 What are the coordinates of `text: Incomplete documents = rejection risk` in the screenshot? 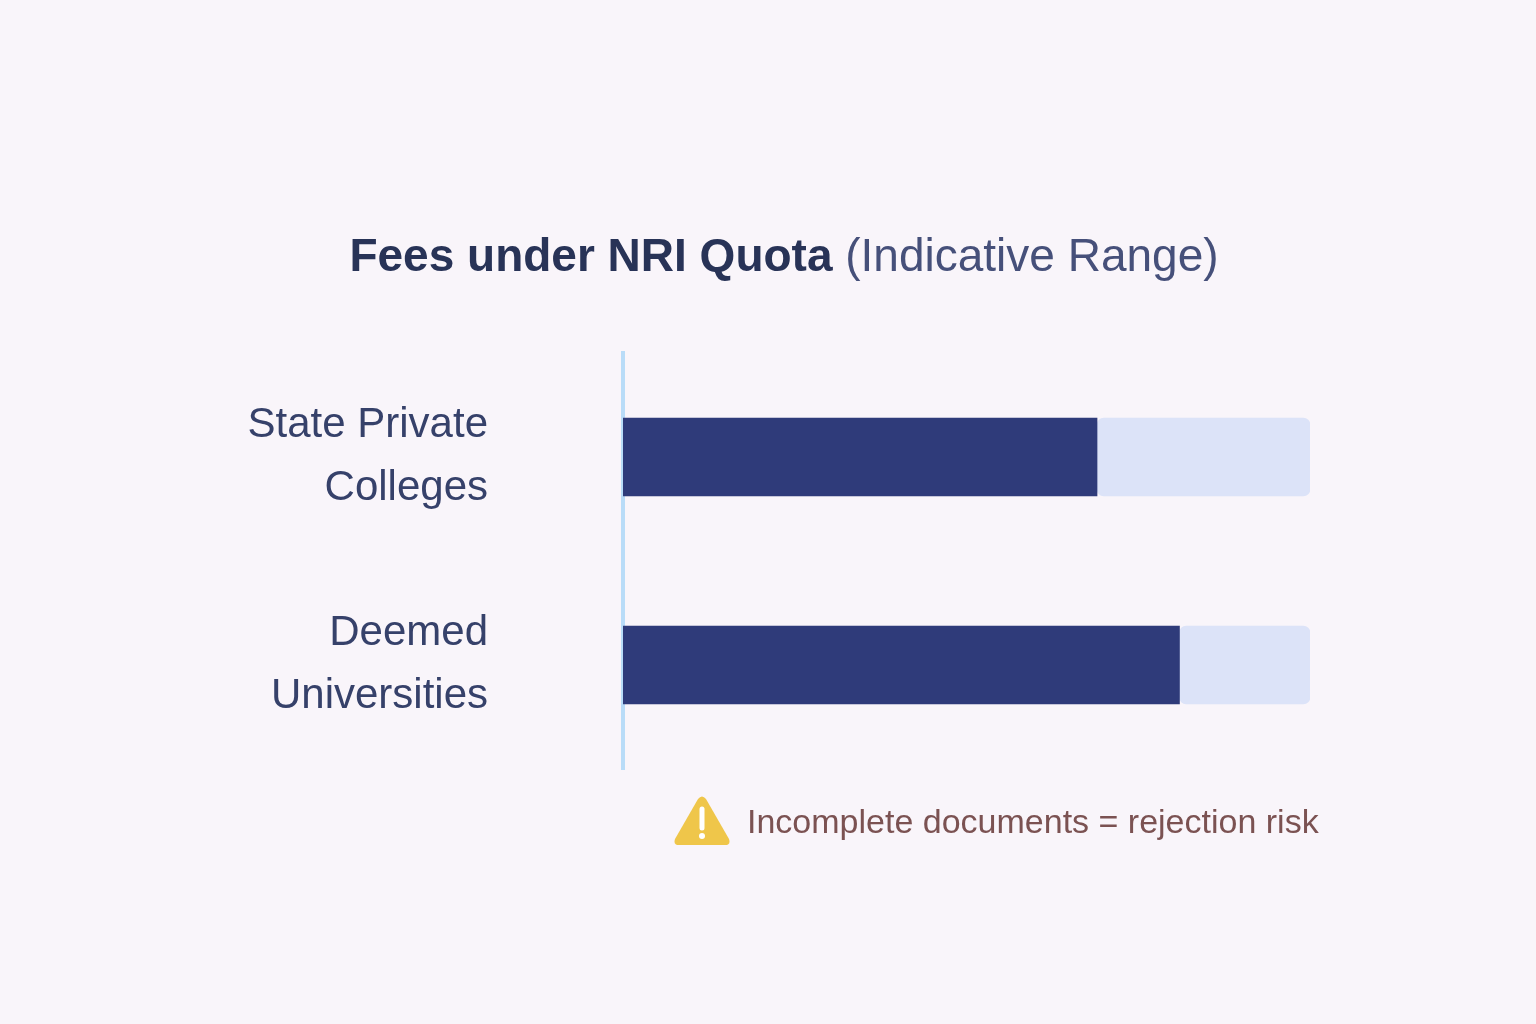 It's located at (1033, 821).